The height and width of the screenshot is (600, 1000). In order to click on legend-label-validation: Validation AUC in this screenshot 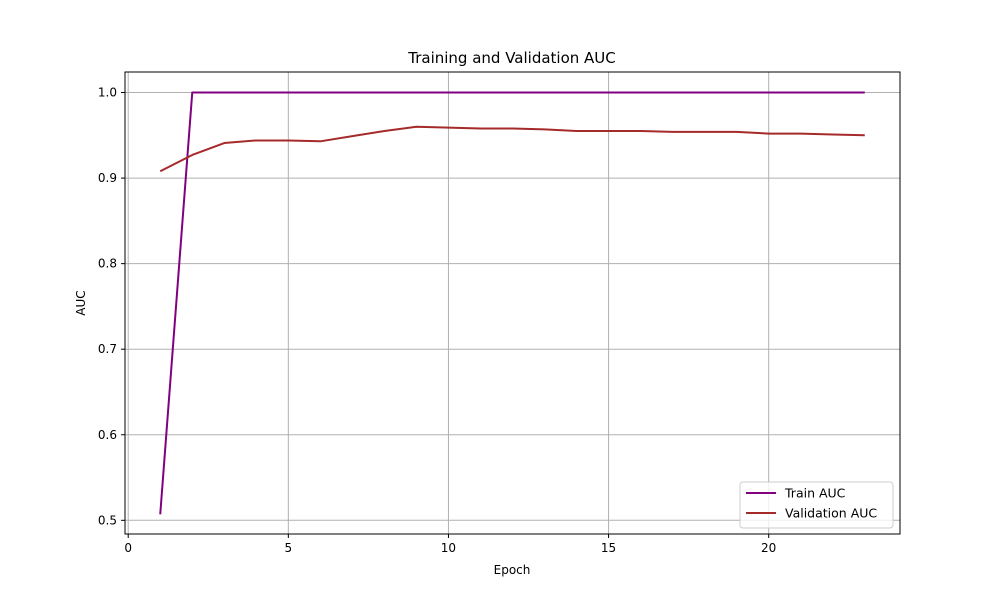, I will do `click(831, 513)`.